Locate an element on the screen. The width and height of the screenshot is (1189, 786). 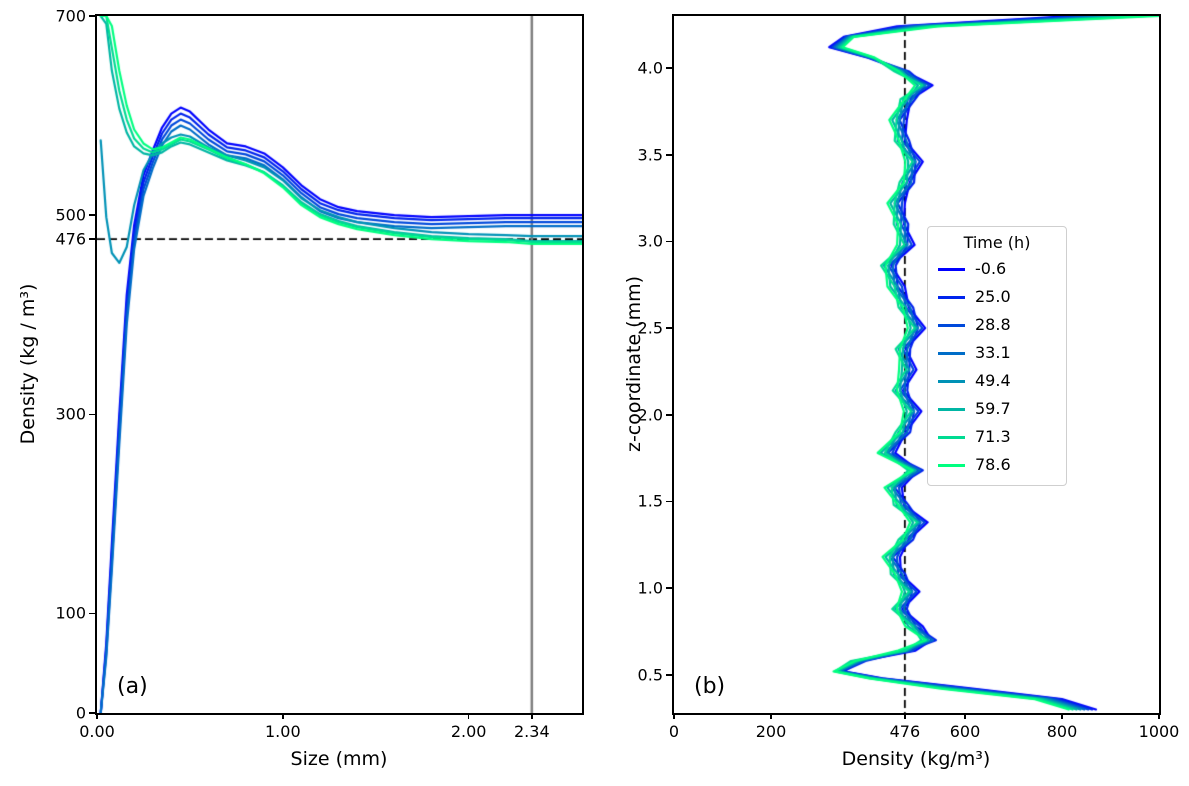
x-tick-label: 0 is located at coordinates (674, 731).